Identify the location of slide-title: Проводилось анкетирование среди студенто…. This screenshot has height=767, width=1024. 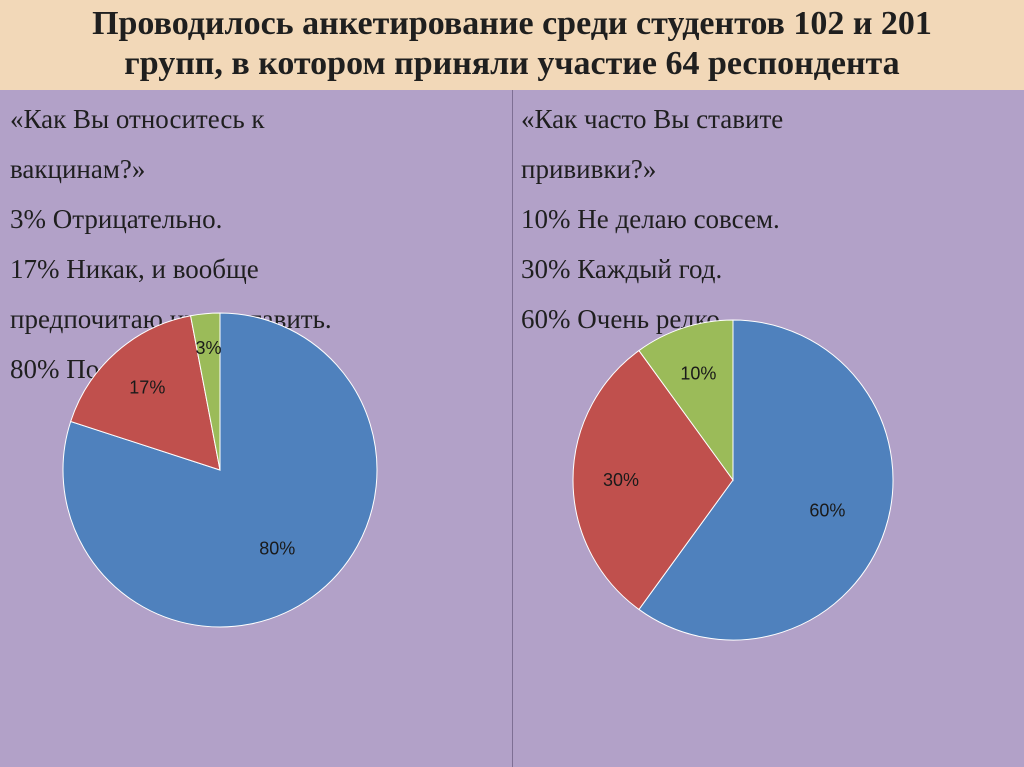
(512, 42).